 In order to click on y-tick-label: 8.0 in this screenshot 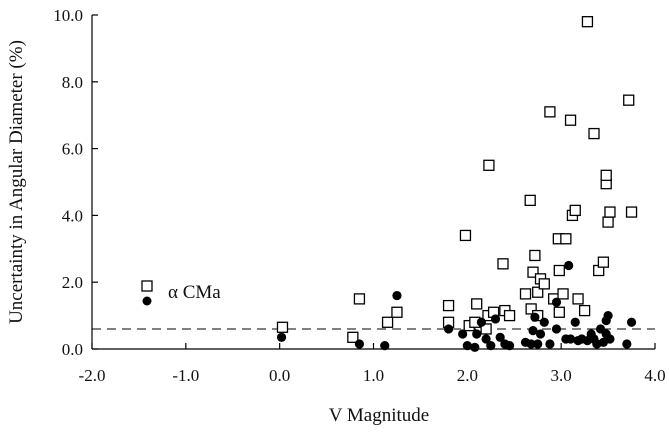, I will do `click(72, 82)`.